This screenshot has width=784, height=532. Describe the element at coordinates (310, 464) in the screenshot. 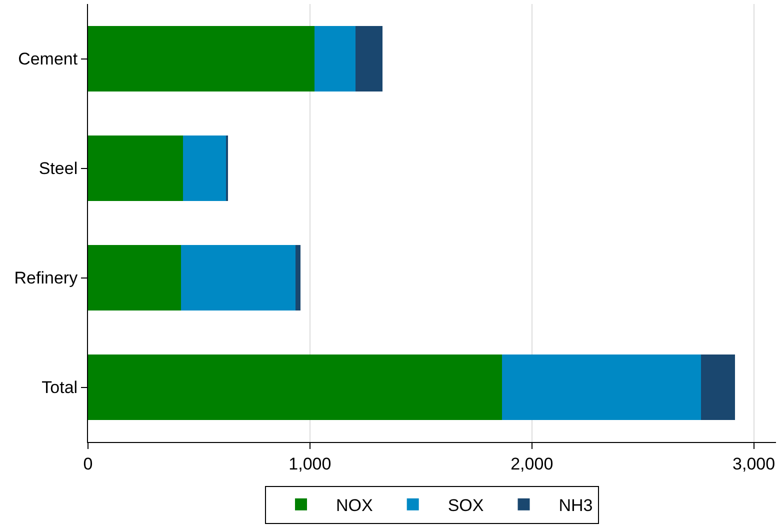

I see `x-tick-label: 1,000` at that location.